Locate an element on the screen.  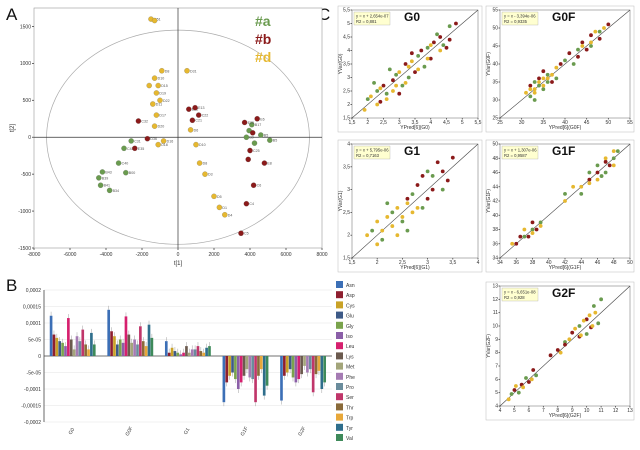
panel-b-legend-label: Leu is located at coordinates (350, 347).